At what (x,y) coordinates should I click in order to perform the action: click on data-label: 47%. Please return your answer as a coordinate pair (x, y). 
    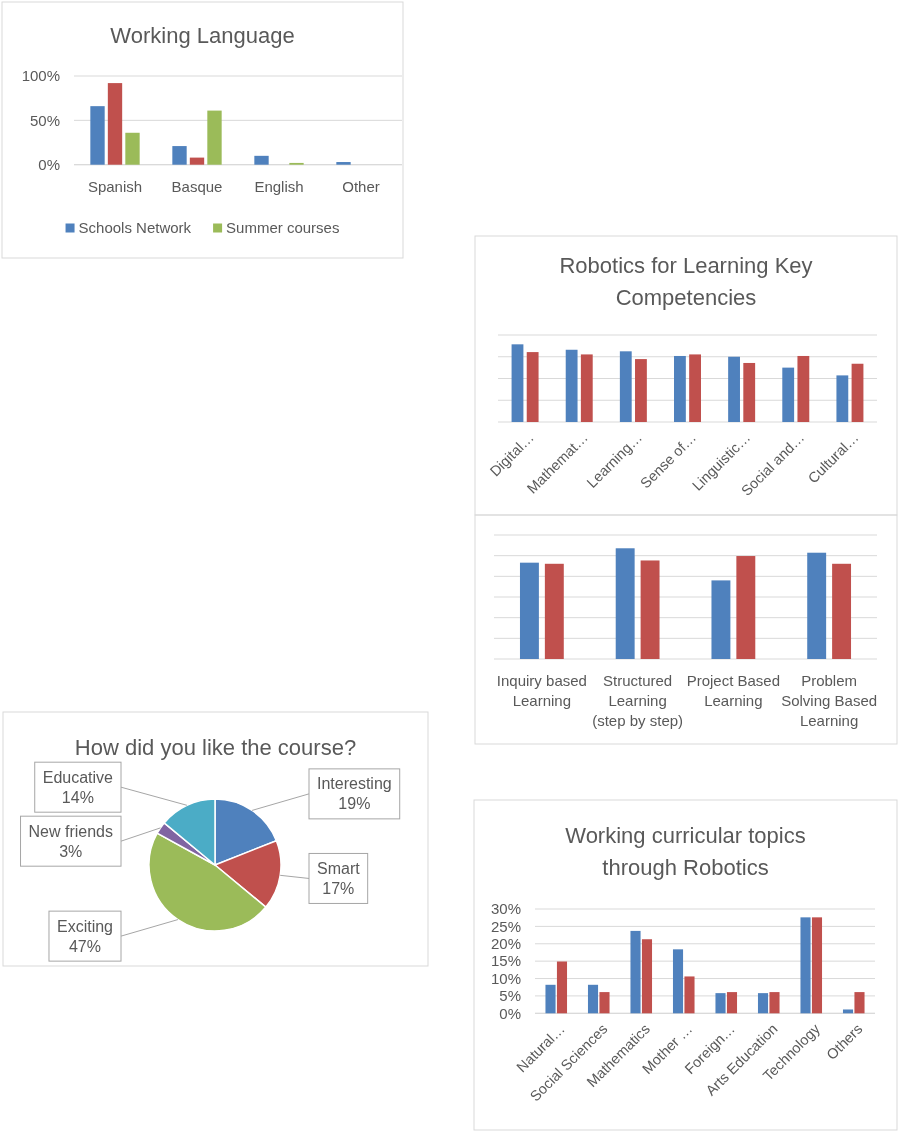
    Looking at the image, I should click on (84, 946).